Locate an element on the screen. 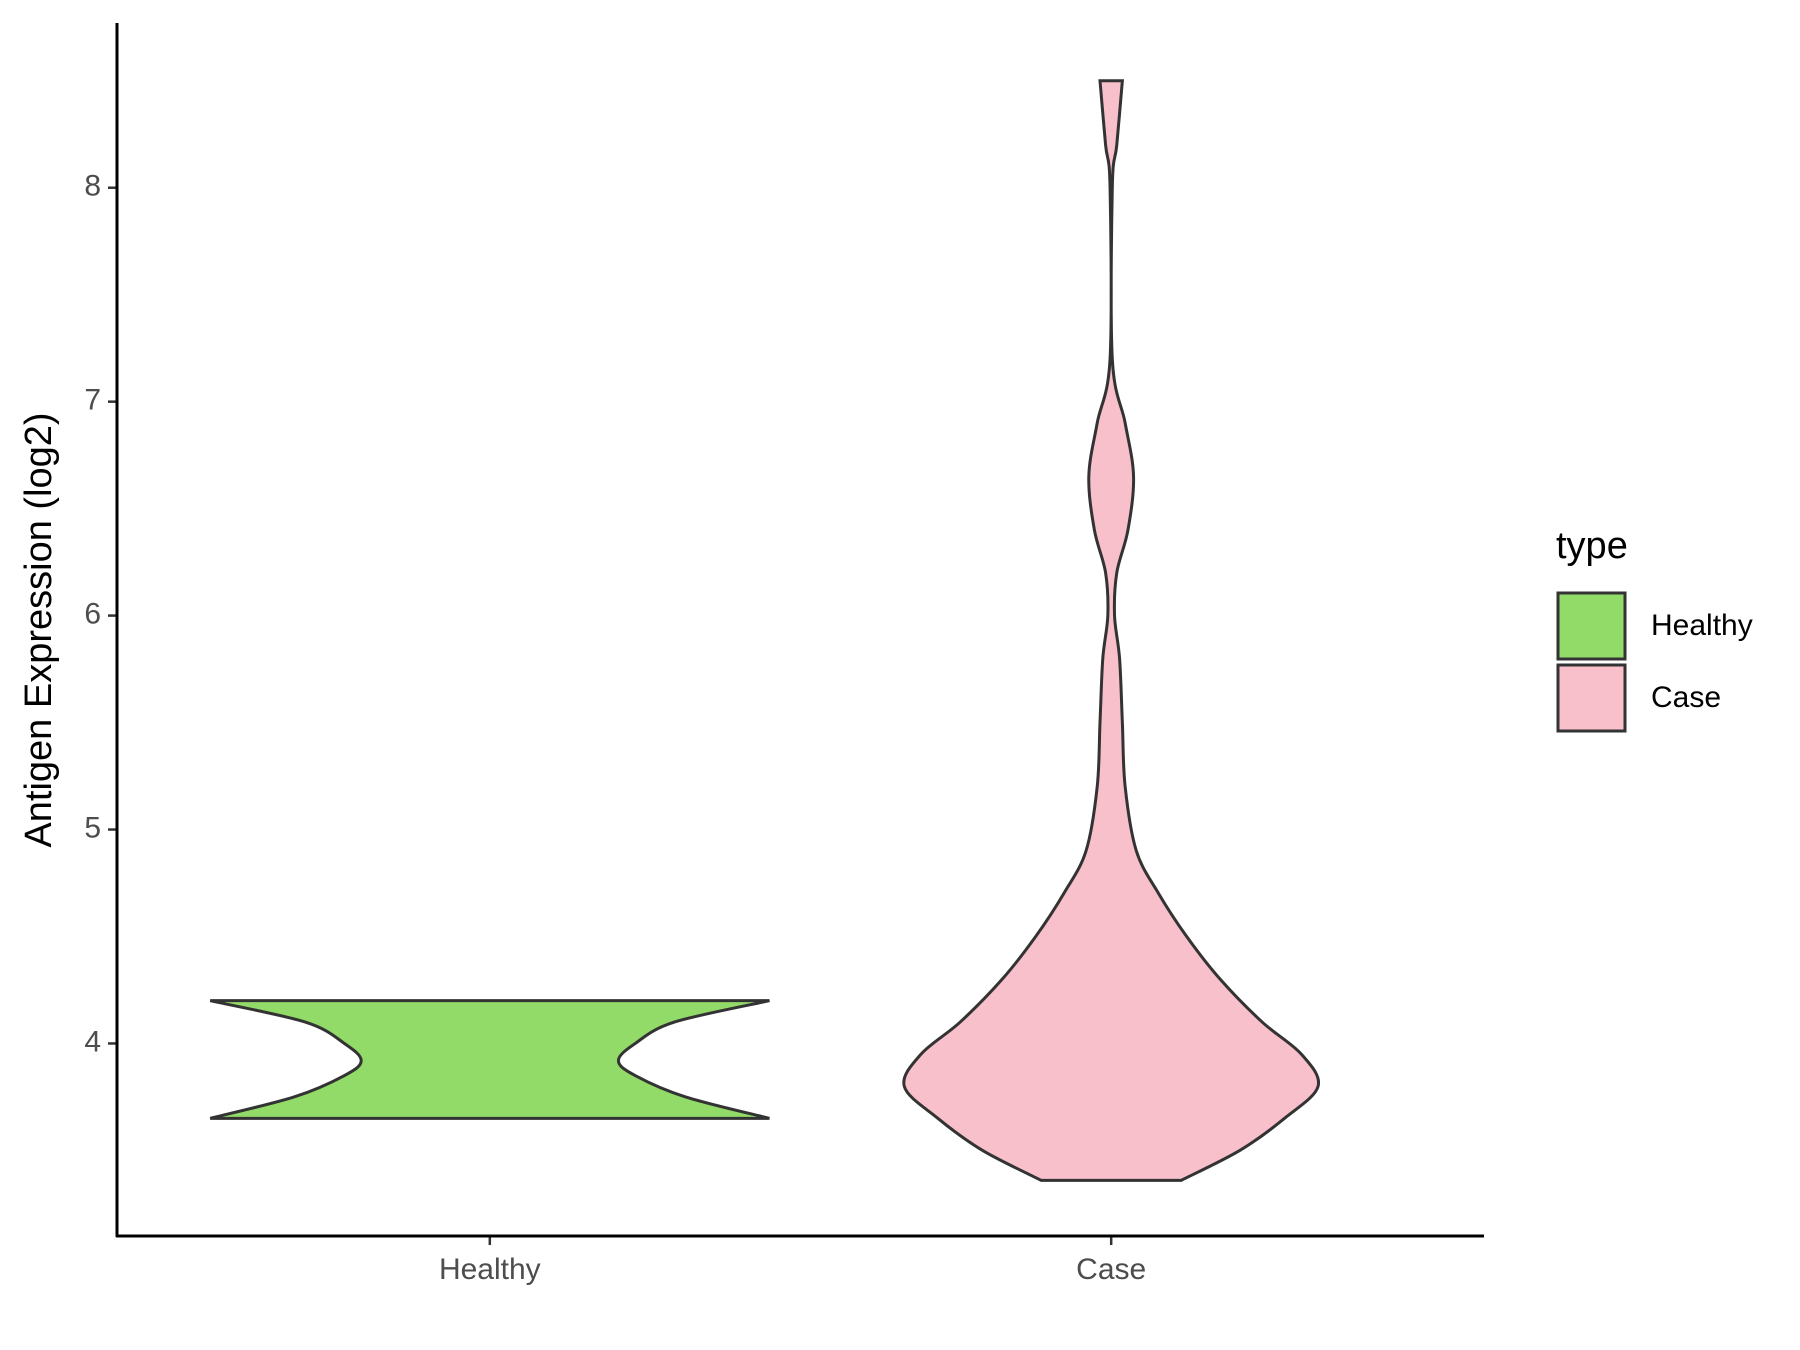  violin is located at coordinates (489, 1059).